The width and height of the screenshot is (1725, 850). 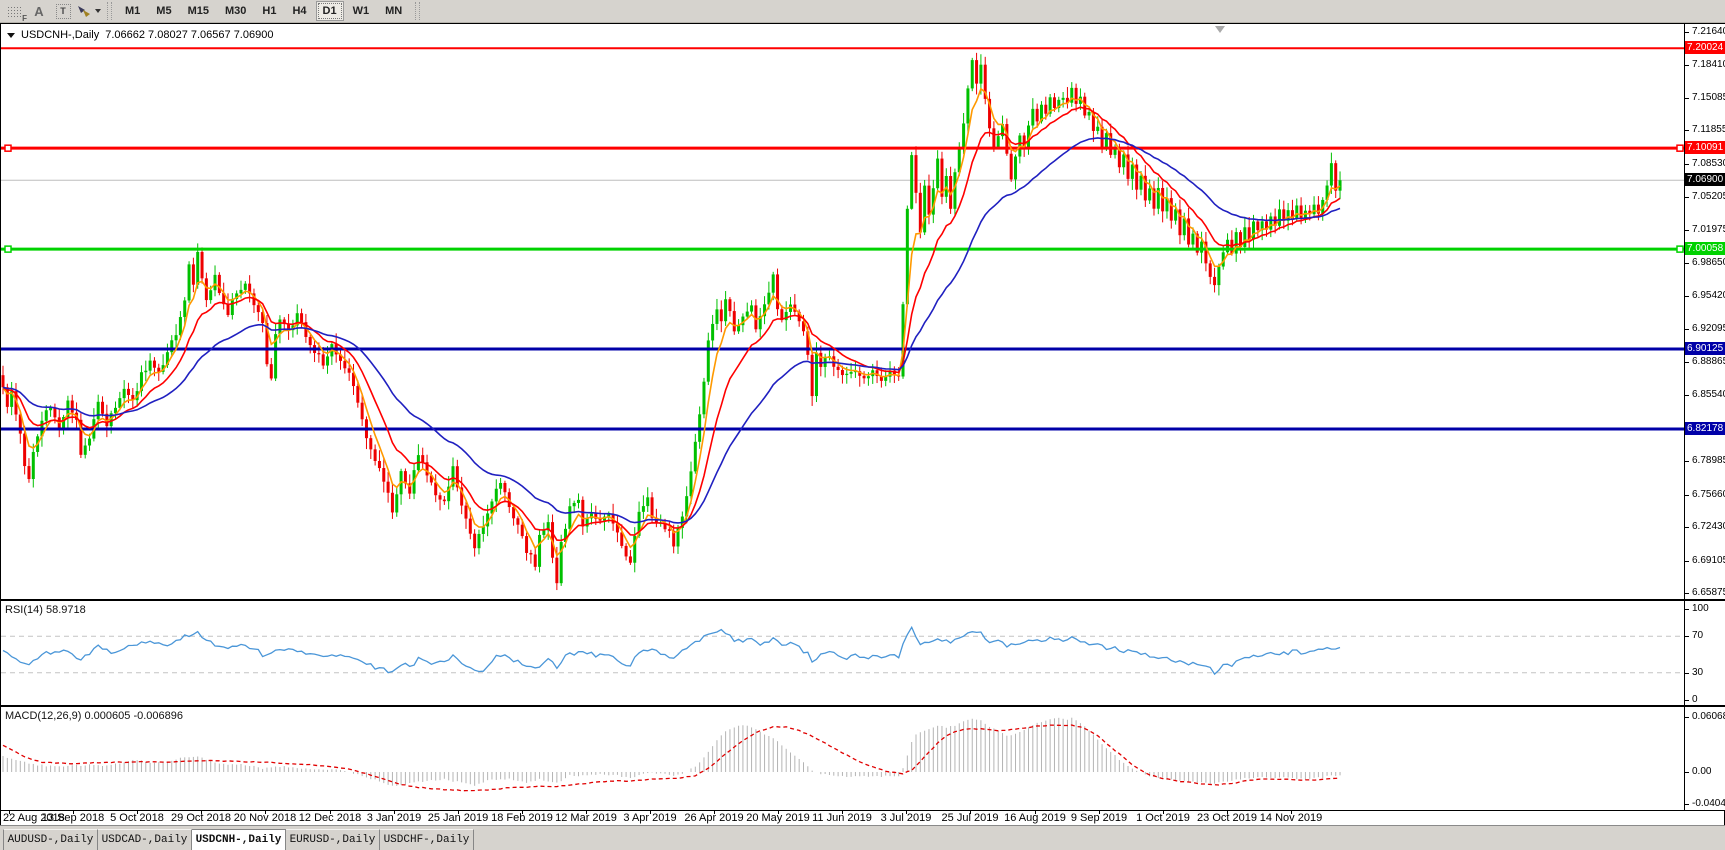 I want to click on price-tick-label: 7.18410, so click(x=1704, y=64).